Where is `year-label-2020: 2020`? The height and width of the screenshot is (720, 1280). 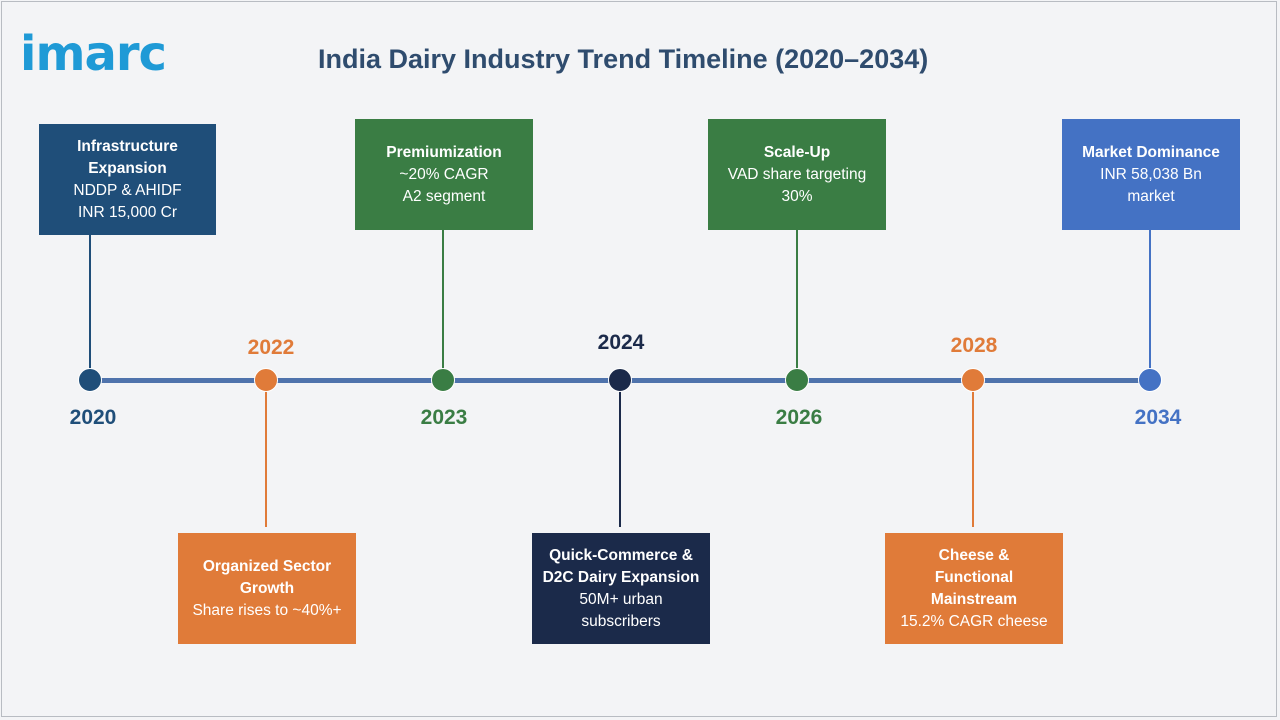 year-label-2020: 2020 is located at coordinates (93, 417).